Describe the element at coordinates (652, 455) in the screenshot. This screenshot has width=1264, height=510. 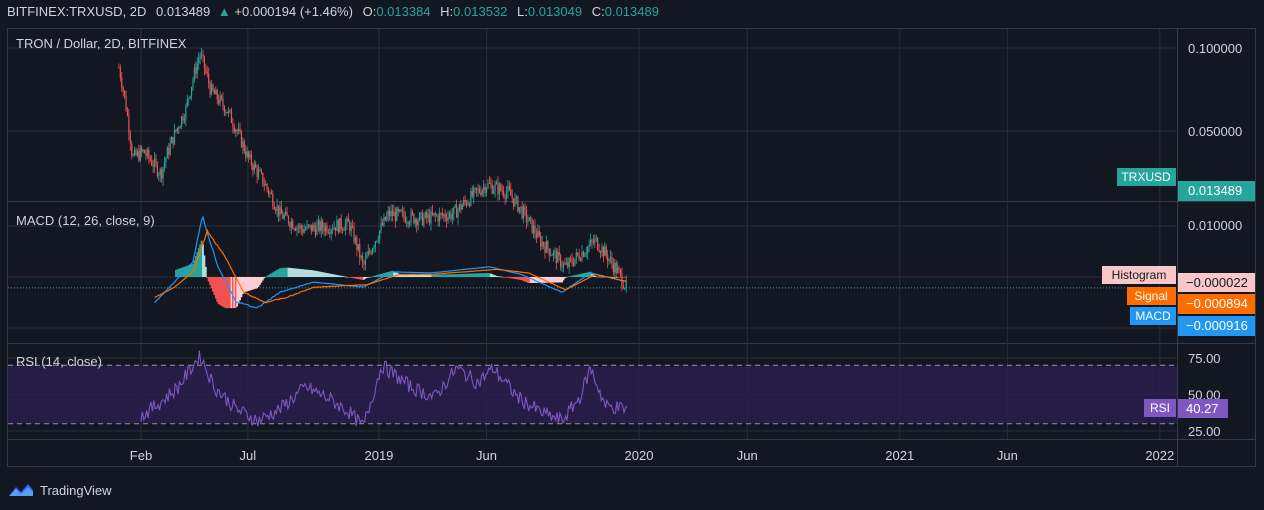
I see `time-axis: Feb Jul 2019 Jun 2020 Jun 2021 Jun 2022` at that location.